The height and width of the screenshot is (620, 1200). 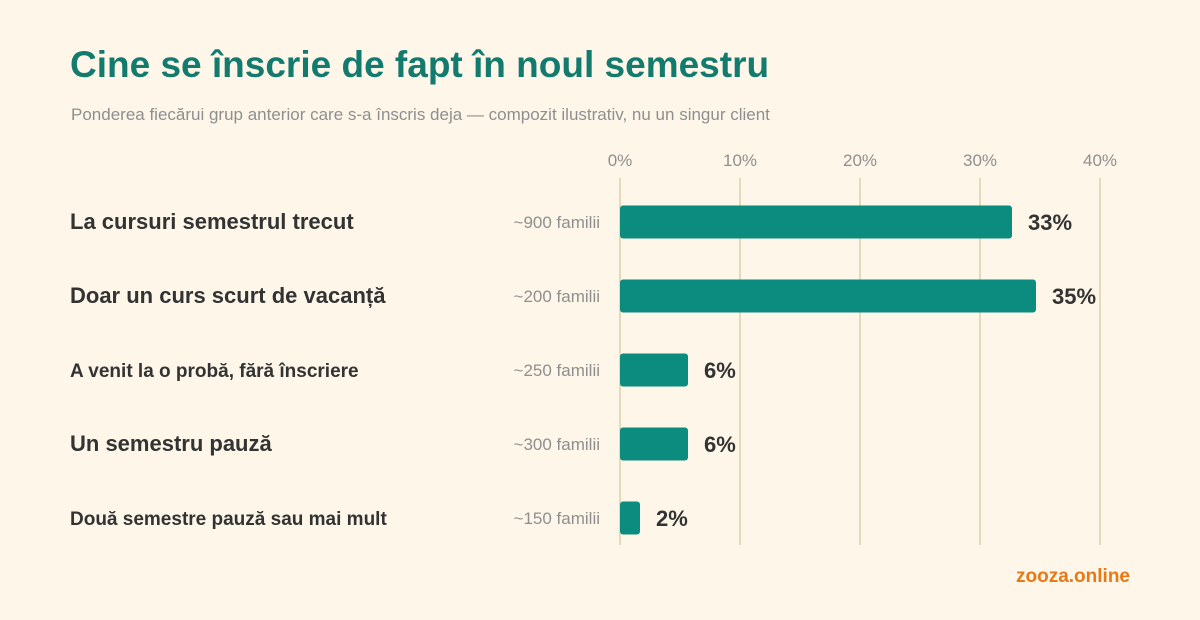 What do you see at coordinates (214, 371) in the screenshot?
I see `category-label: A venit la o probă, fără înscriere` at bounding box center [214, 371].